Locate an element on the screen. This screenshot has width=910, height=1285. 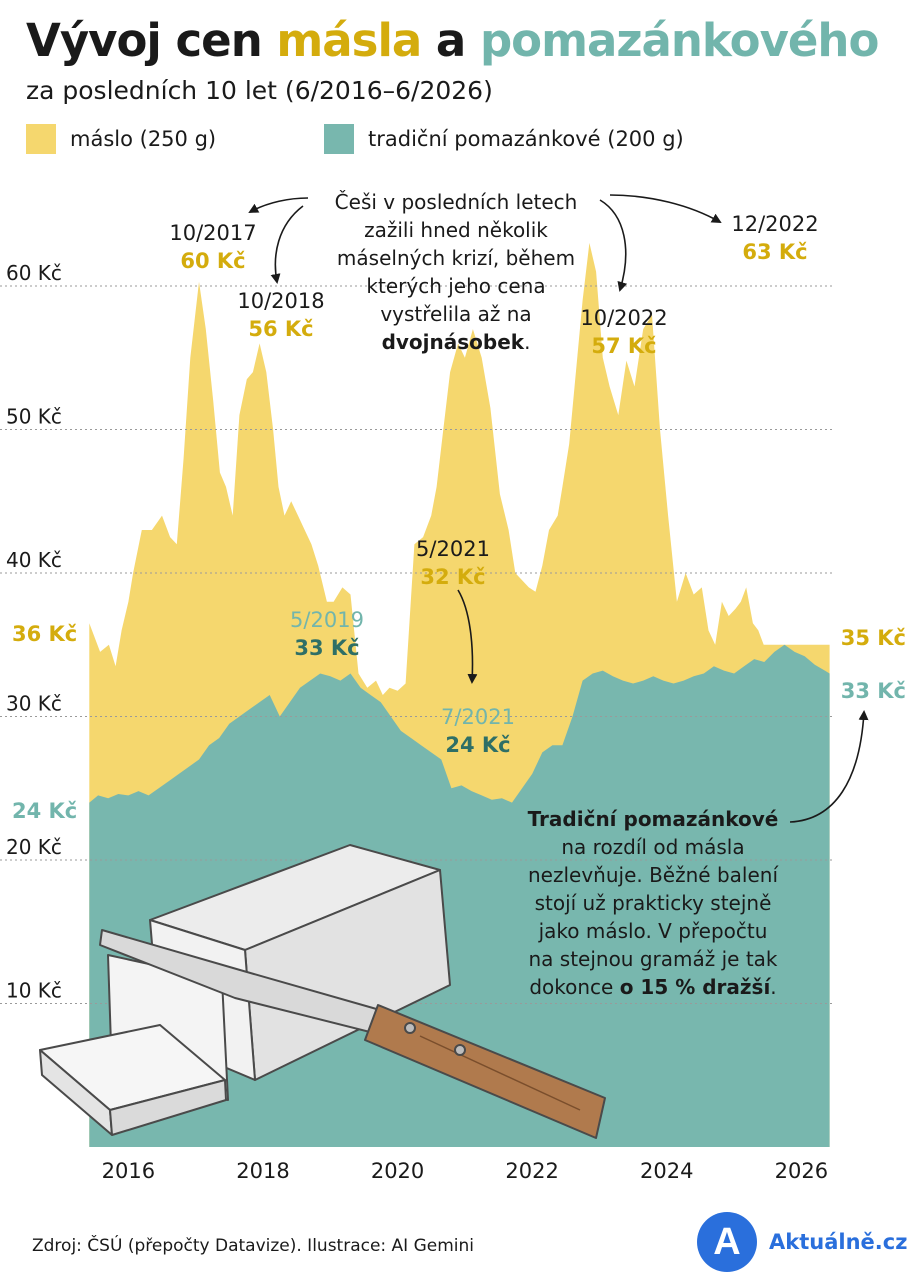
x-tick-label: 2016 is located at coordinates (128, 1171).